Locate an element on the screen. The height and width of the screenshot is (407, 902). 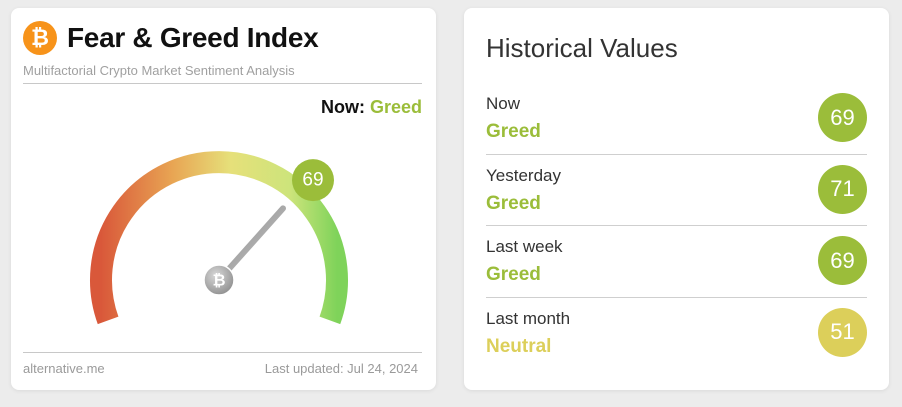
row-value-badge: 51 is located at coordinates (842, 332).